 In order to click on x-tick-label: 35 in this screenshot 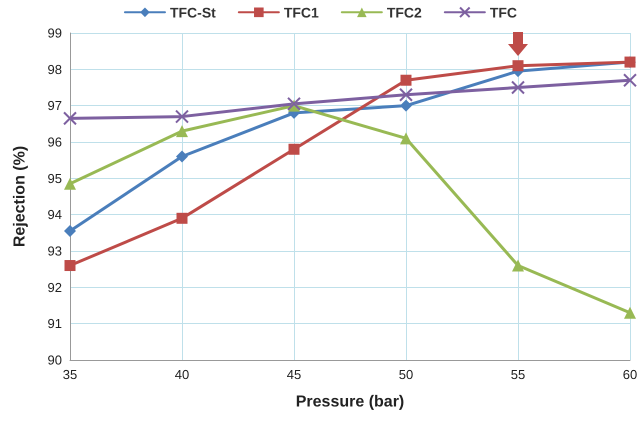, I will do `click(70, 374)`.